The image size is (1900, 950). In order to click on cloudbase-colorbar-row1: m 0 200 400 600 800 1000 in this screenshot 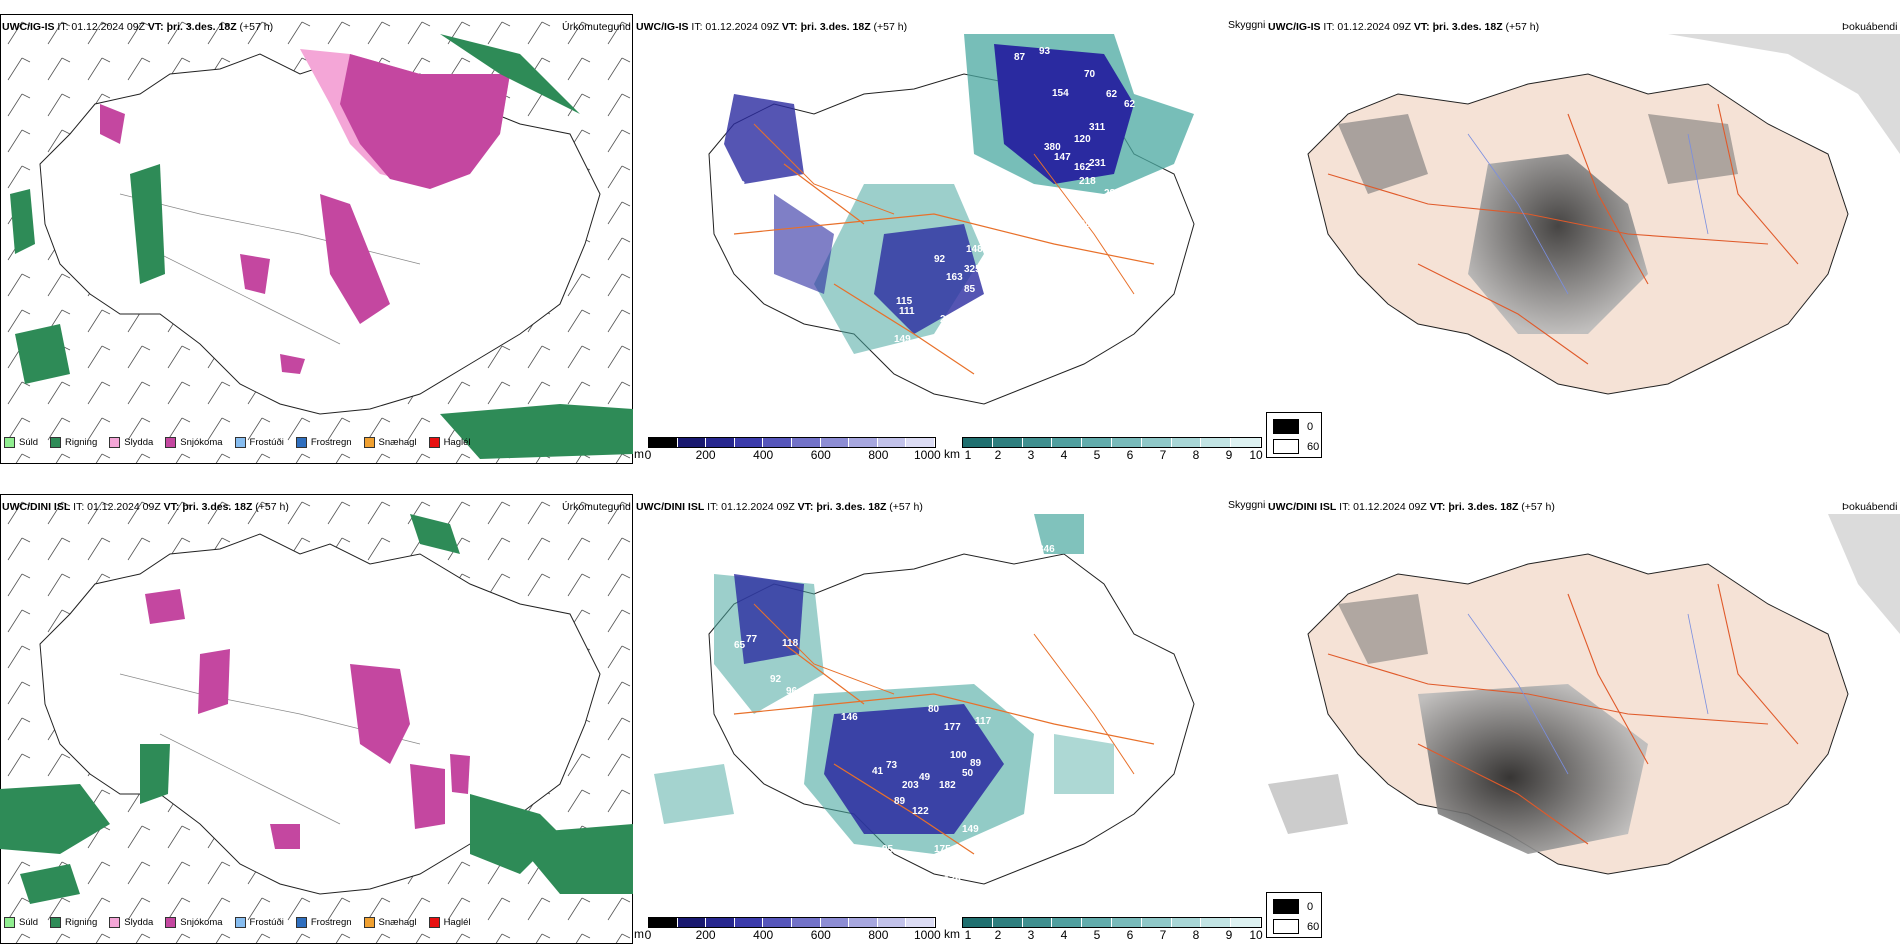, I will do `click(787, 449)`.